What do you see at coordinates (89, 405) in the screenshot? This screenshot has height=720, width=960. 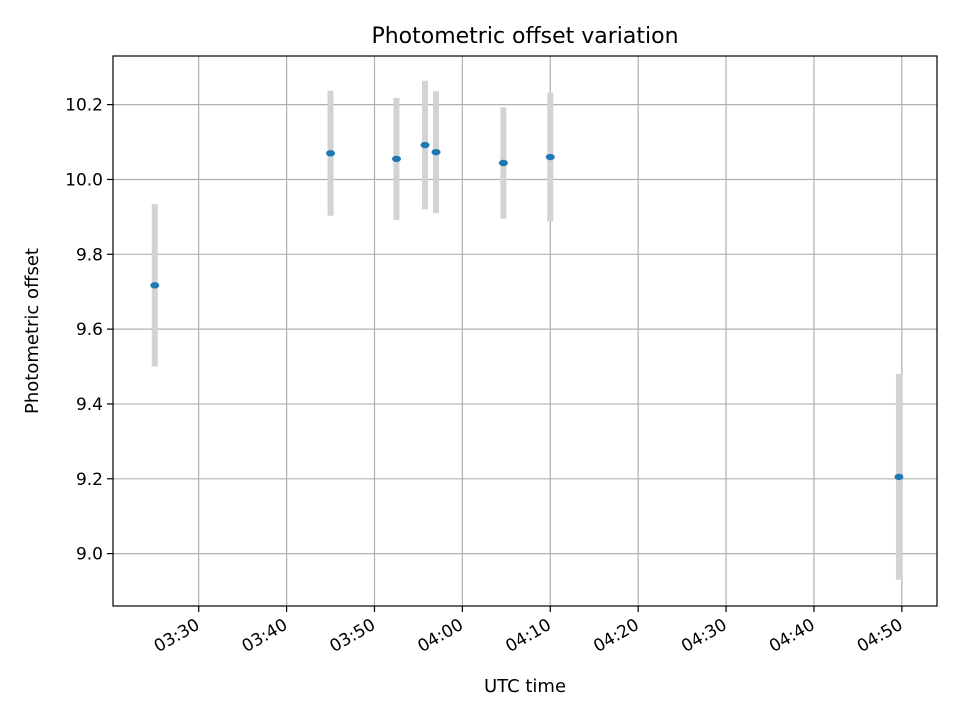 I see `y-tick-label: 9.4` at bounding box center [89, 405].